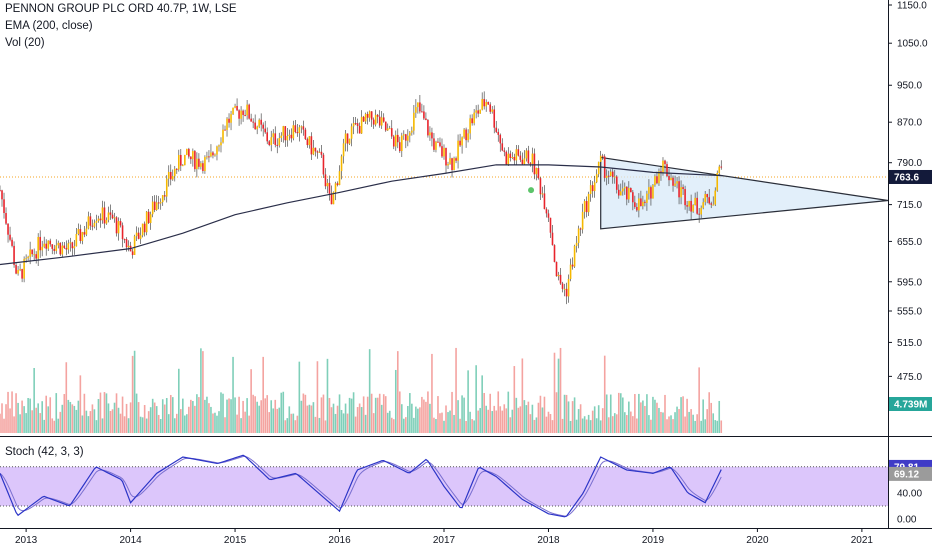 The image size is (932, 550). I want to click on price-axis-panel, so click(910, 275).